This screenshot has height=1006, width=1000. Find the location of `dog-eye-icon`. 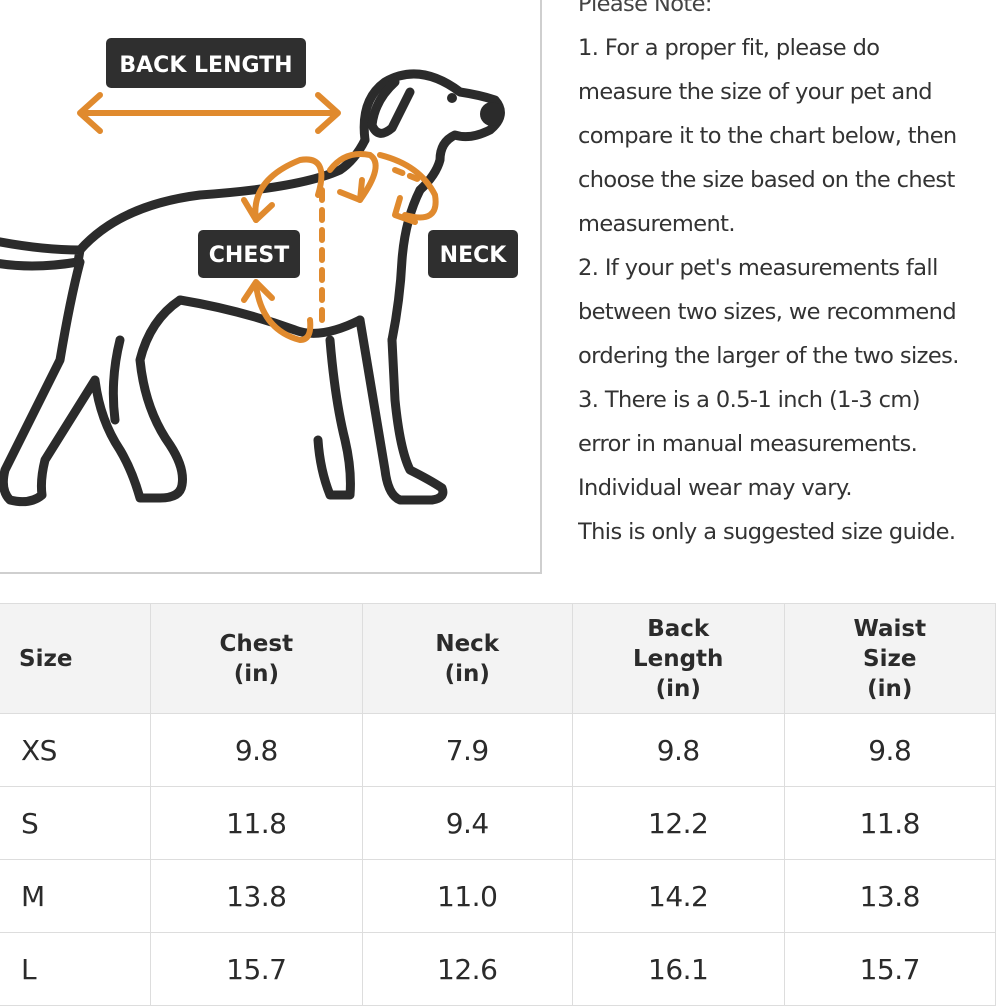

dog-eye-icon is located at coordinates (452, 98).